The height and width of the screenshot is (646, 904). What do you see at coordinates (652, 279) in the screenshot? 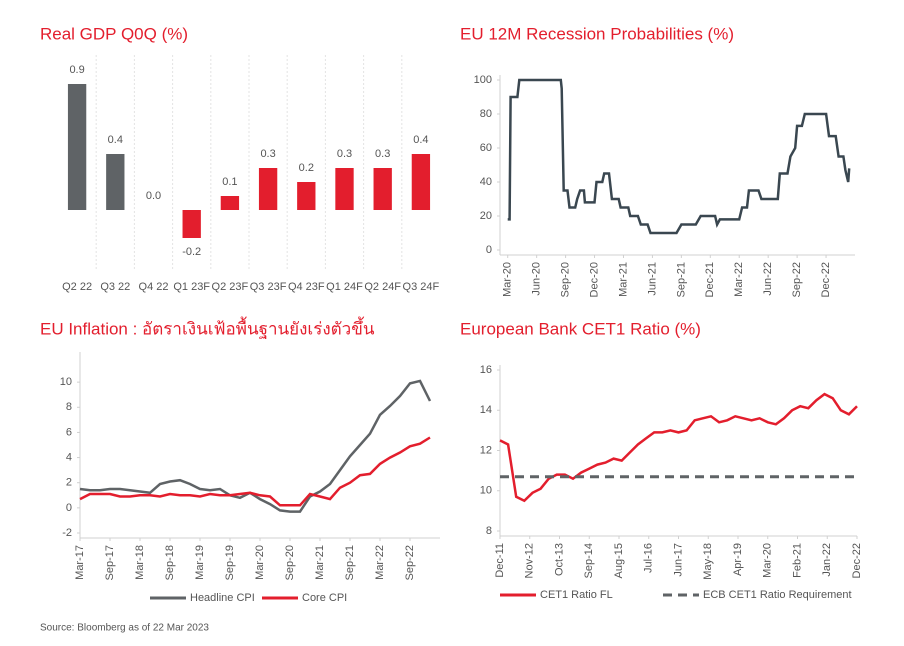
I see `x-tick-label: Jun-21` at bounding box center [652, 279].